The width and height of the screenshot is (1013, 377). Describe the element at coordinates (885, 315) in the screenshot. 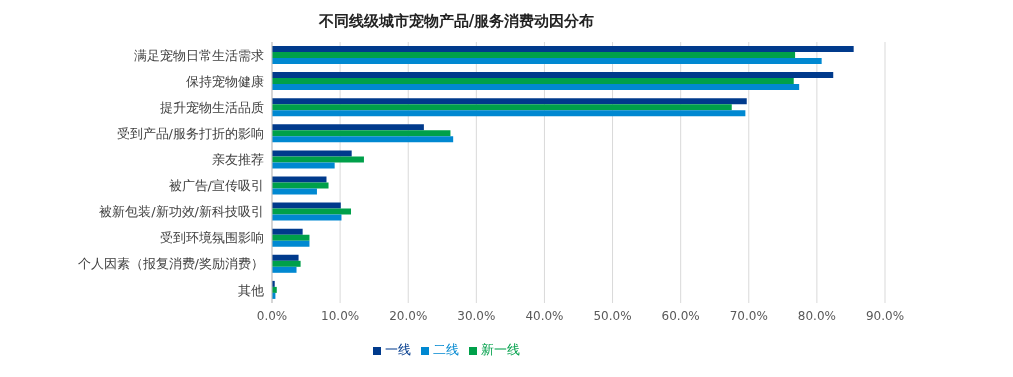

I see `x-tick-label: 90.0%` at that location.